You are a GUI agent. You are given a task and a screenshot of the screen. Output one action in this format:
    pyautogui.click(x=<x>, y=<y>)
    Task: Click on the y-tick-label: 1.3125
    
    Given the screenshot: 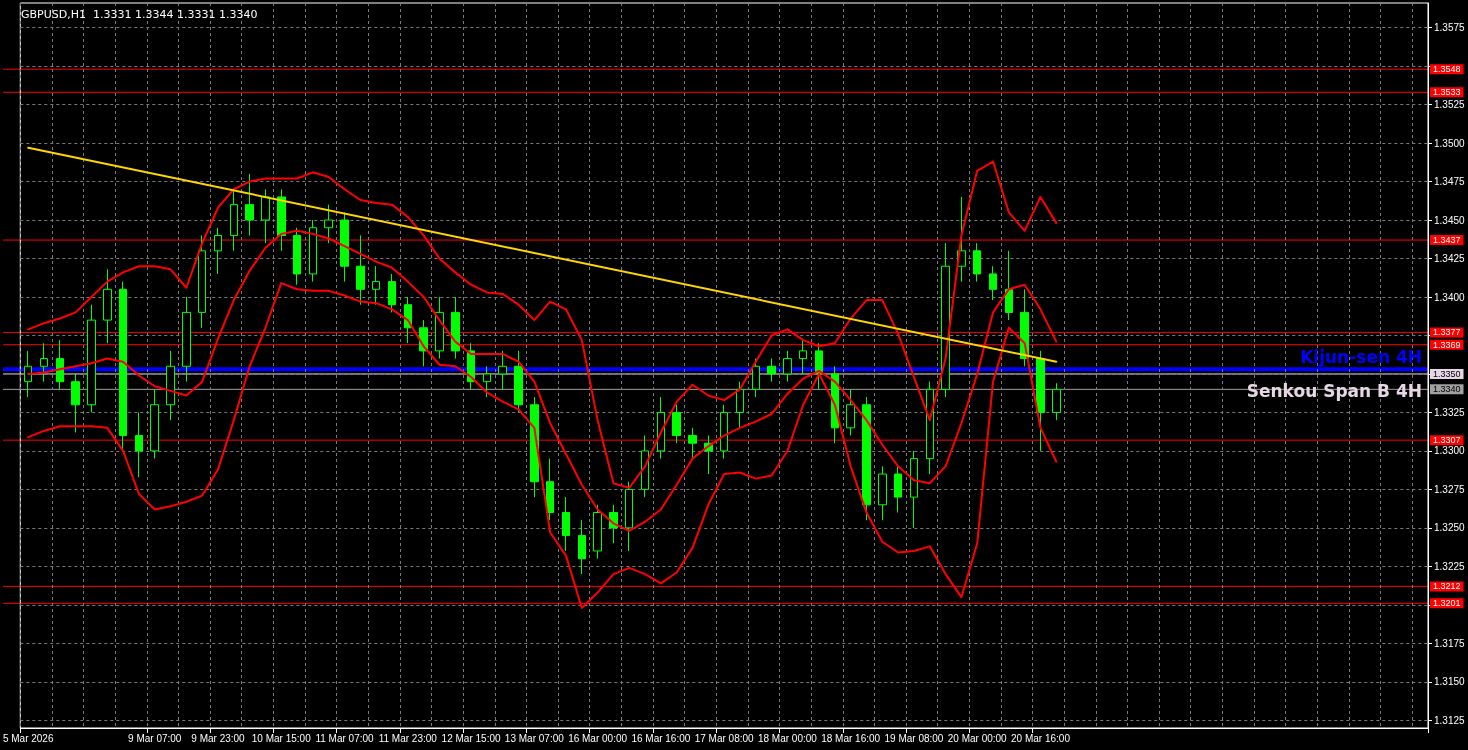 What is the action you would take?
    pyautogui.click(x=1450, y=720)
    